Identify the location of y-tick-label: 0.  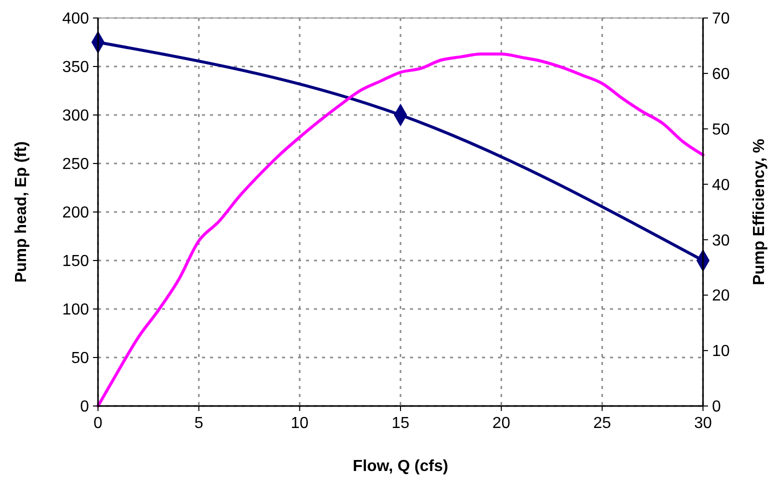
(85, 407).